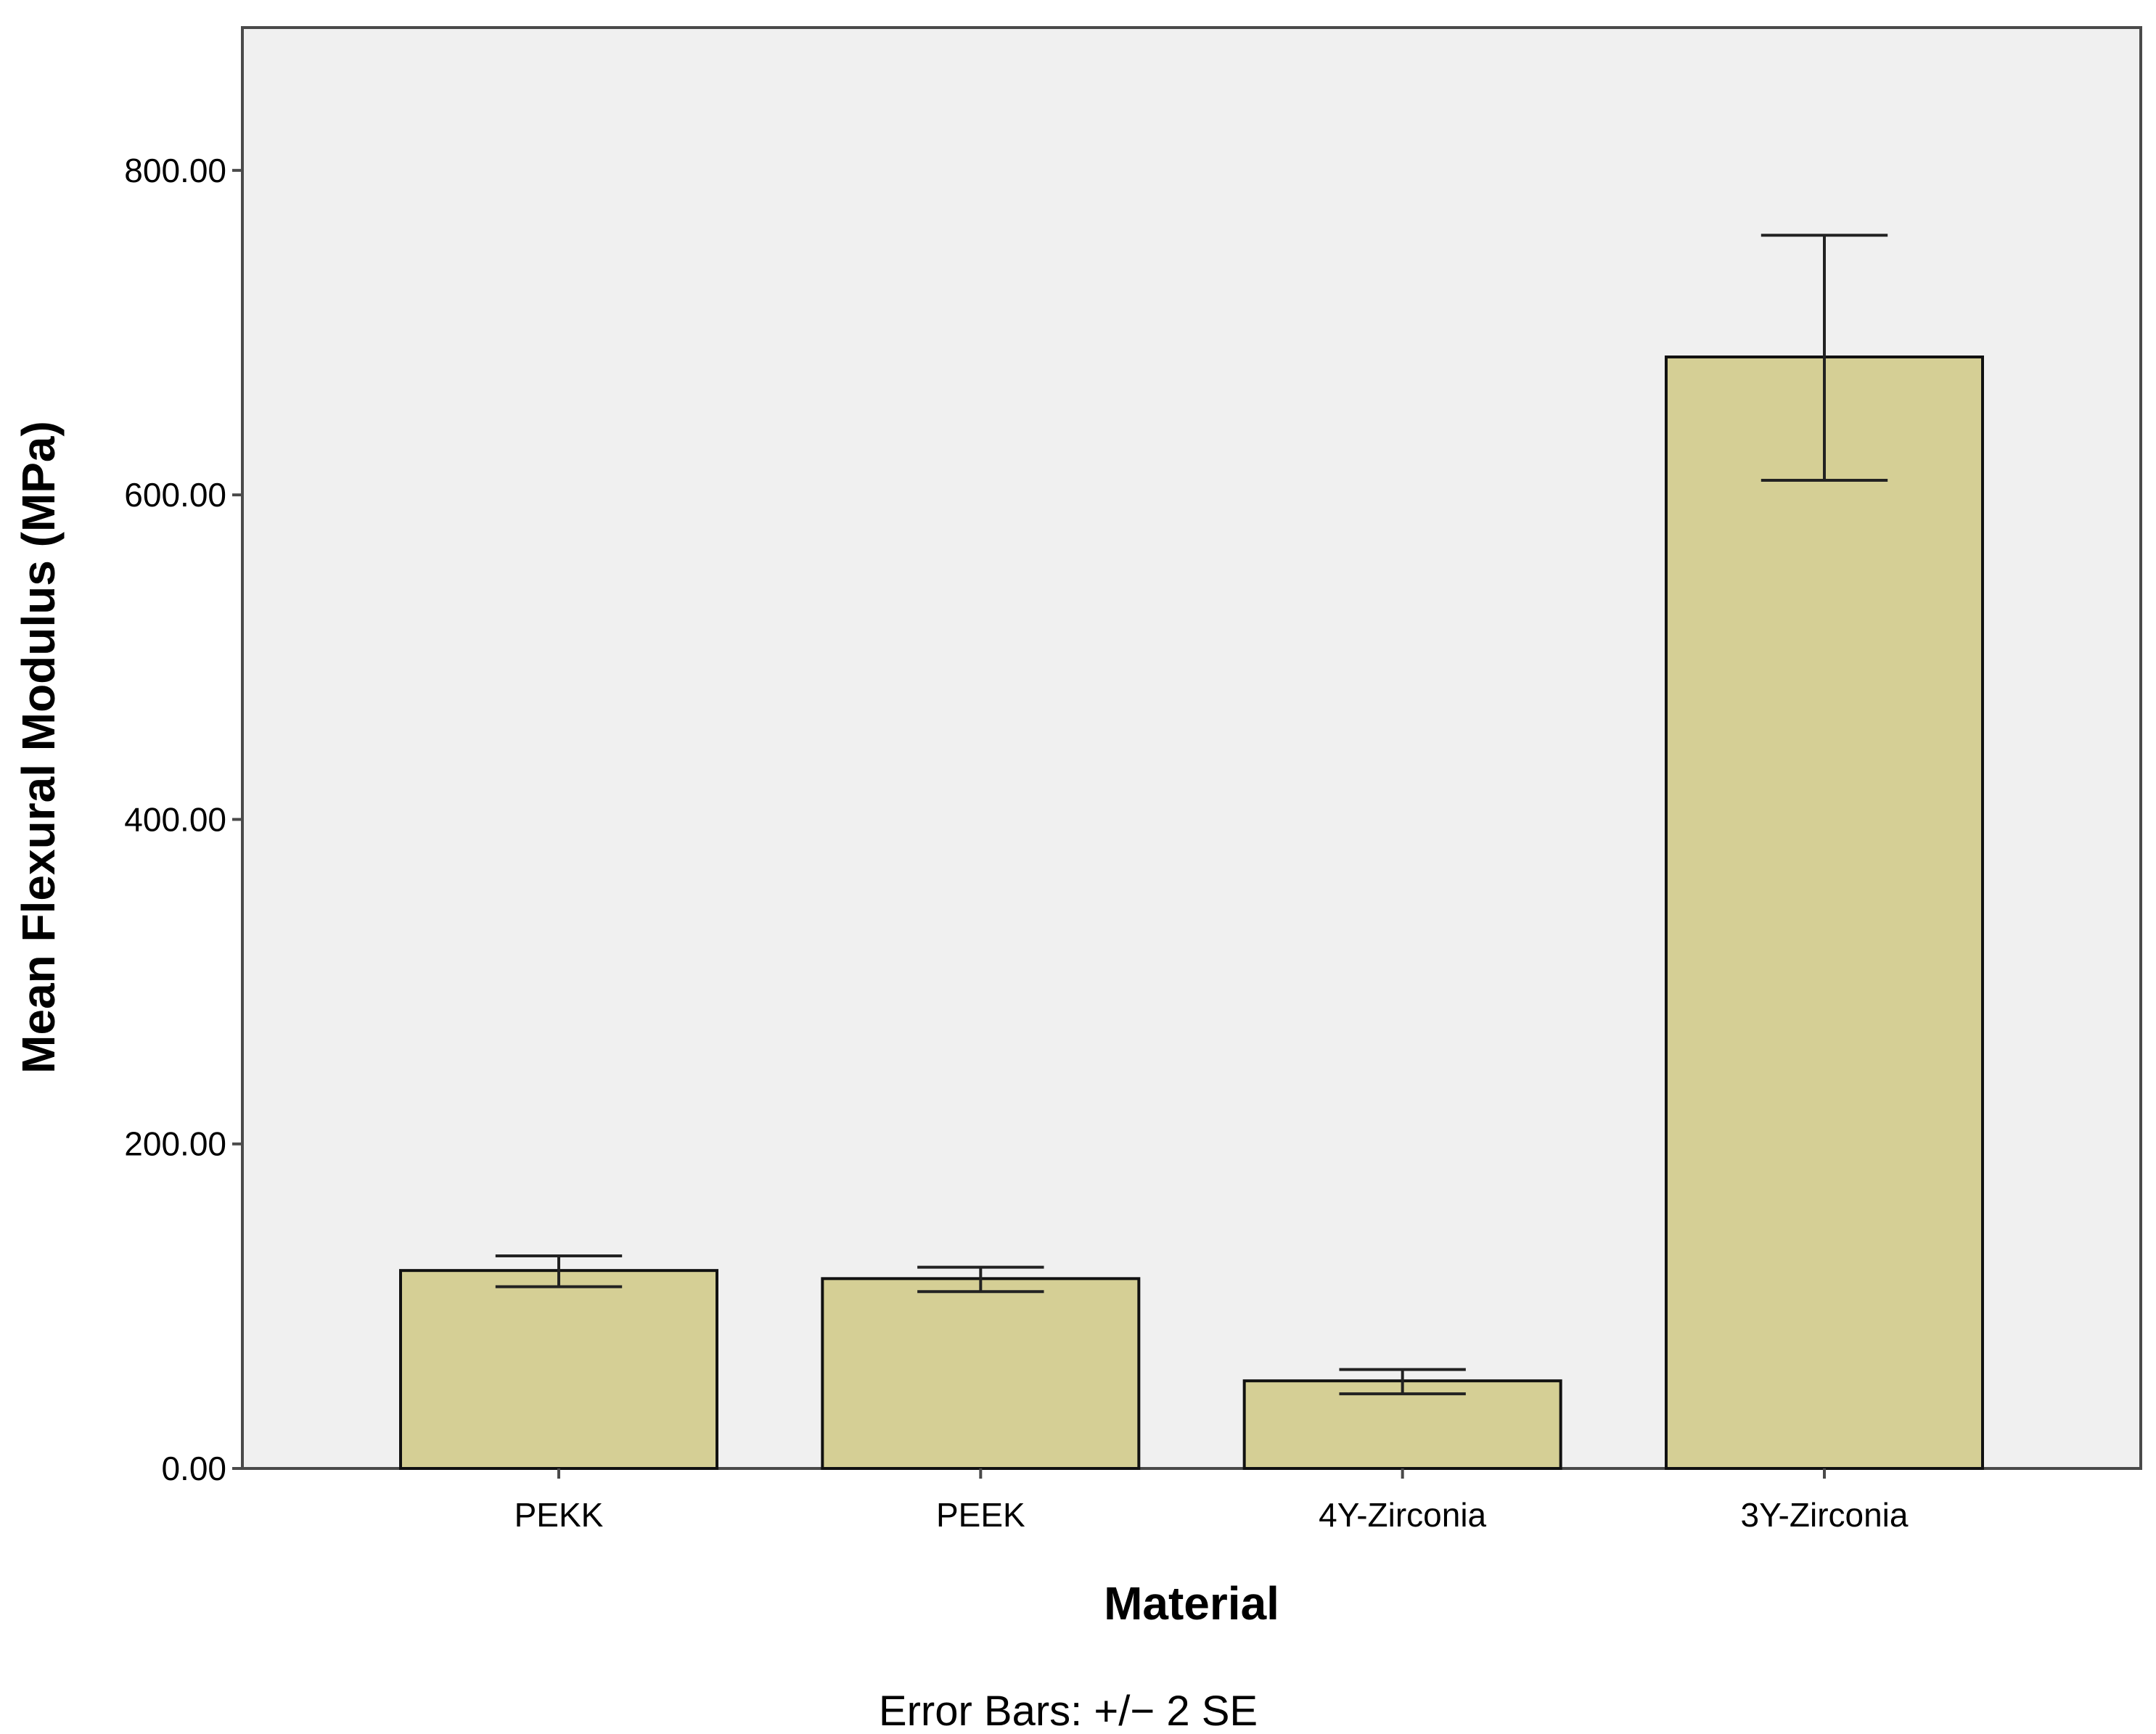  What do you see at coordinates (175, 819) in the screenshot?
I see `y-tick-label: 400.00` at bounding box center [175, 819].